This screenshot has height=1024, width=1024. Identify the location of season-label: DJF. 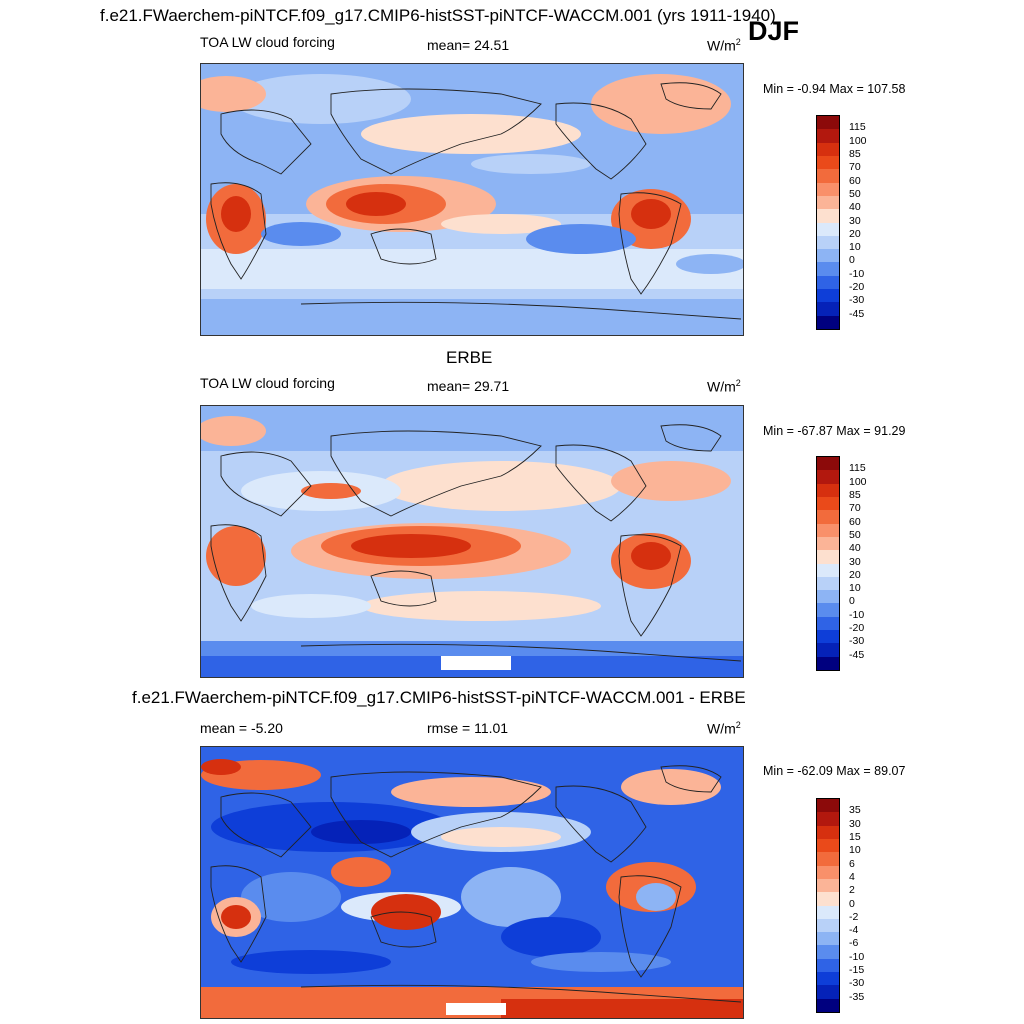
(774, 31).